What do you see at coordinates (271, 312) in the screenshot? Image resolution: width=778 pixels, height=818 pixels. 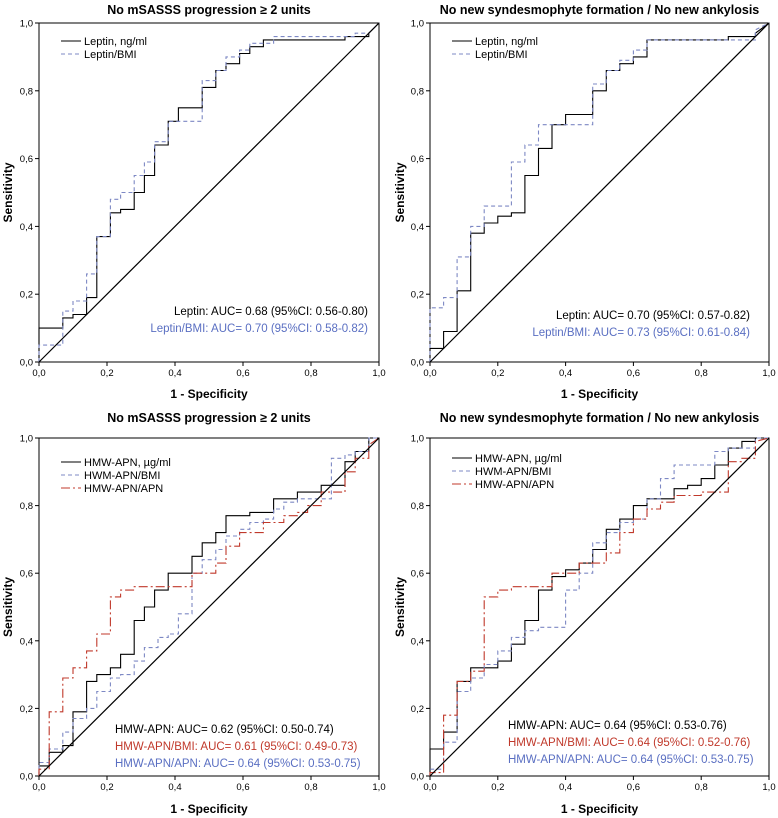 I see `auc-annotation: Leptin: AUC= 0.68 (95%CI: 0.56-0.80)` at bounding box center [271, 312].